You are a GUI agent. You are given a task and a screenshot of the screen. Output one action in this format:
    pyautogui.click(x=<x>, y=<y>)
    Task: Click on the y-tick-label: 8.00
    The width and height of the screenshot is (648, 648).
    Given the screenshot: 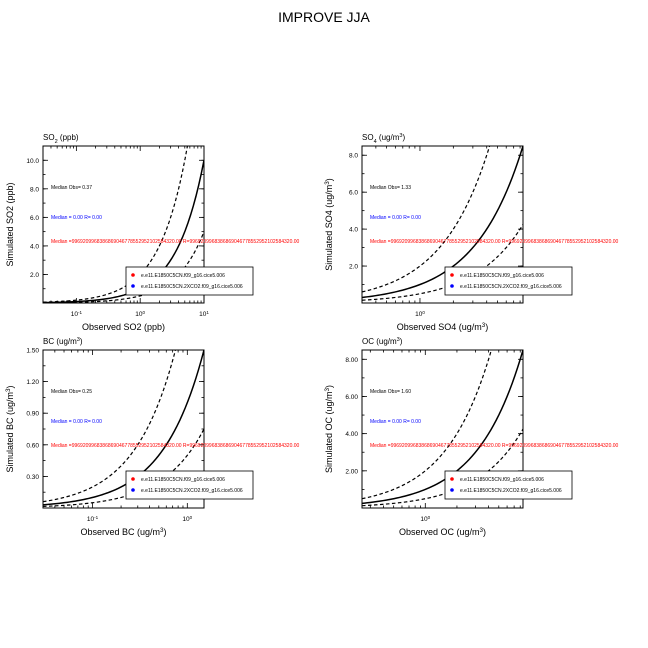 What is the action you would take?
    pyautogui.click(x=351, y=360)
    